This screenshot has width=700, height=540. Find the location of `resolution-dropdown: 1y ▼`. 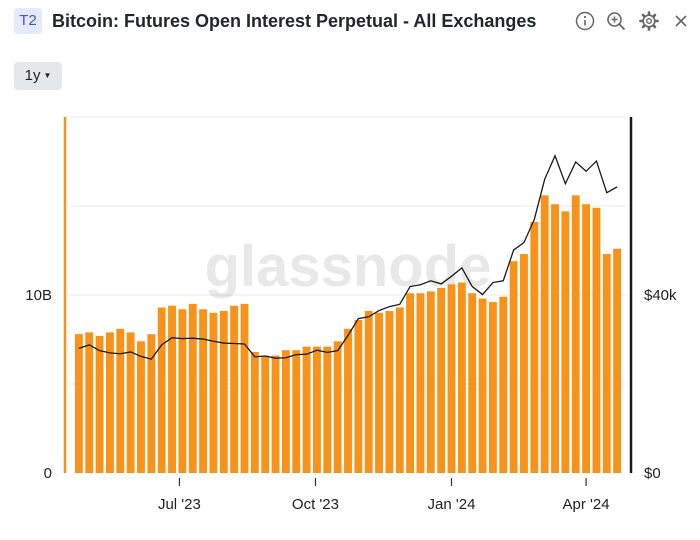

resolution-dropdown: 1y ▼ is located at coordinates (38, 76).